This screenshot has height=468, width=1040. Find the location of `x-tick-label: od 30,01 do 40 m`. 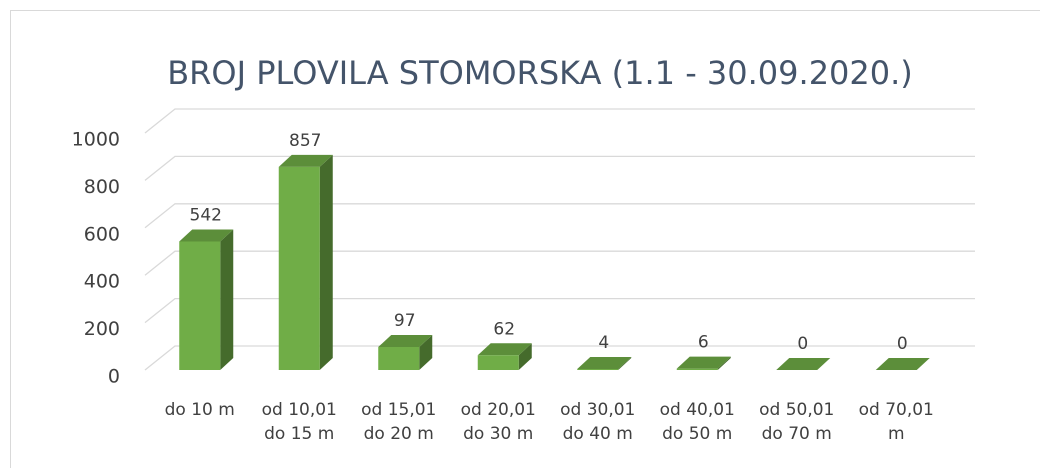

x-tick-label: od 30,01 do 40 m is located at coordinates (598, 422).